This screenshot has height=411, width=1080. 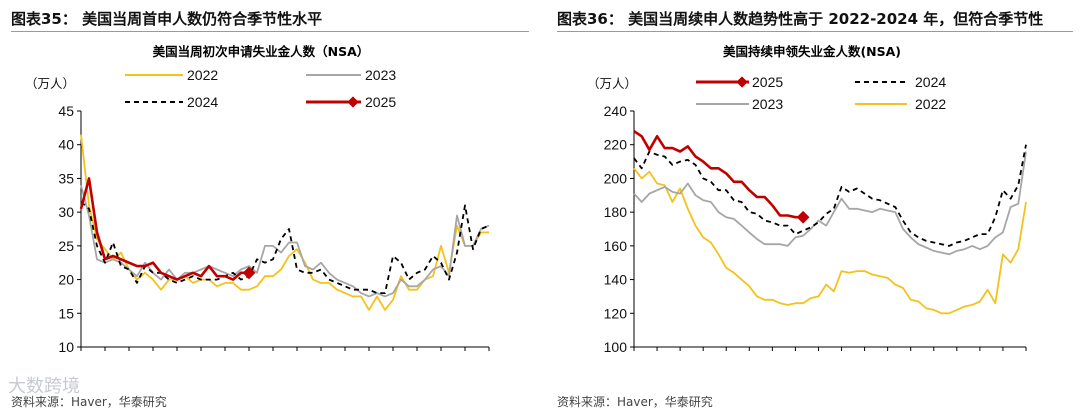 What do you see at coordinates (815, 31) in the screenshot?
I see `right-title-rule` at bounding box center [815, 31].